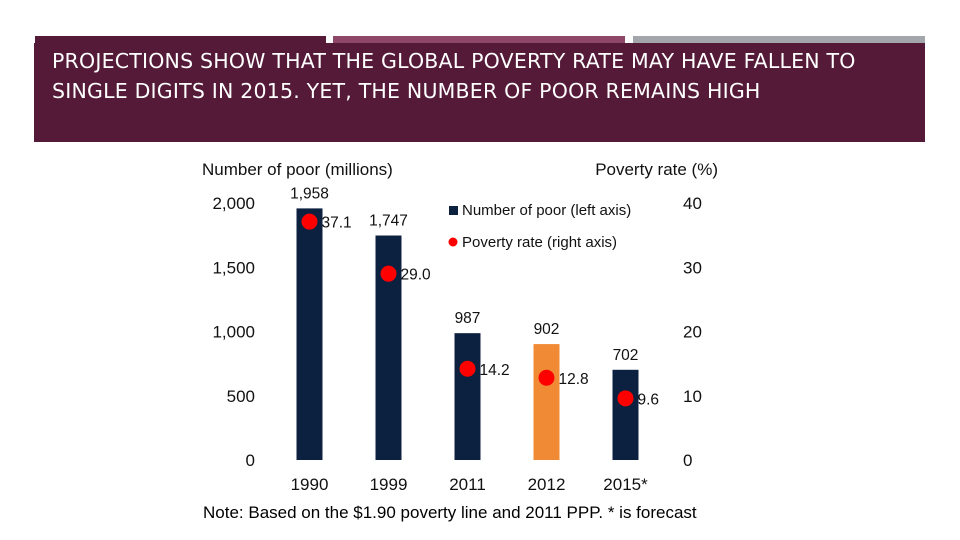  I want to click on rate-value-label: 29.0, so click(416, 275).